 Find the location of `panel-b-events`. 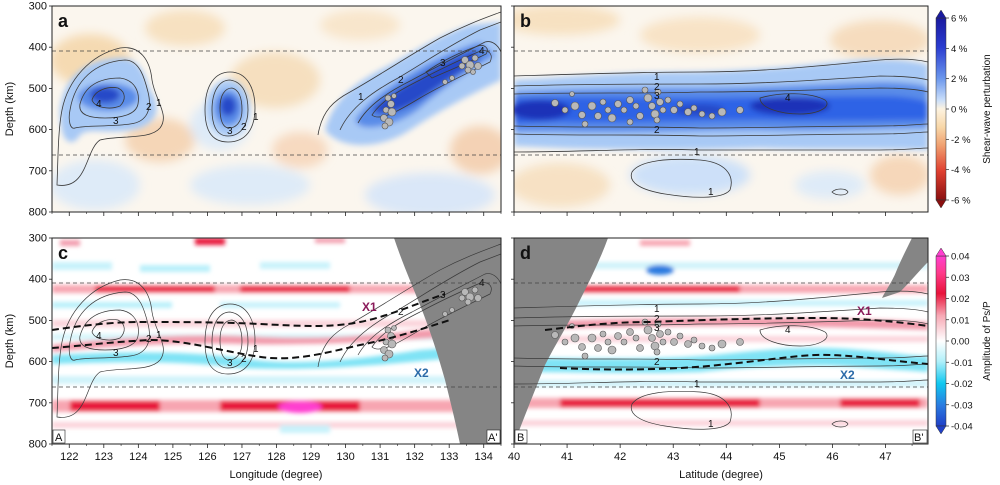

panel-b-events is located at coordinates (647, 107).